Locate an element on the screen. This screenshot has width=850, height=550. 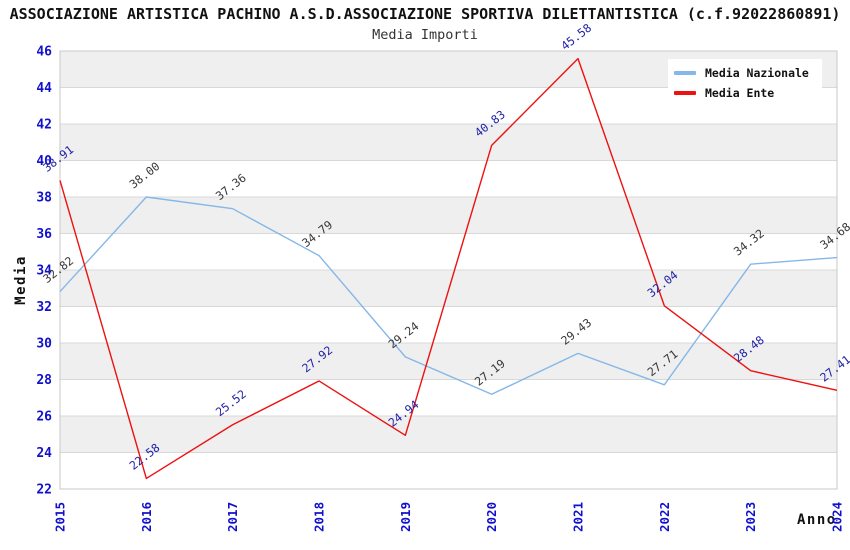
y-tick-label: 46 is located at coordinates (44, 52).